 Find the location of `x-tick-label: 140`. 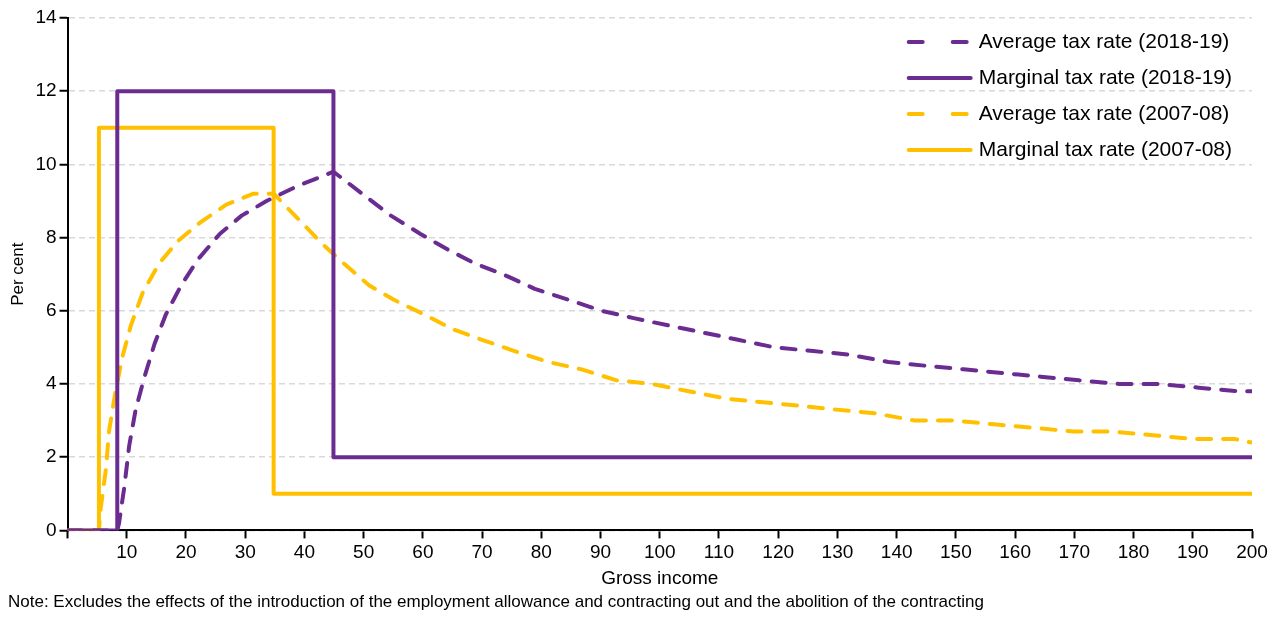

x-tick-label: 140 is located at coordinates (896, 552).